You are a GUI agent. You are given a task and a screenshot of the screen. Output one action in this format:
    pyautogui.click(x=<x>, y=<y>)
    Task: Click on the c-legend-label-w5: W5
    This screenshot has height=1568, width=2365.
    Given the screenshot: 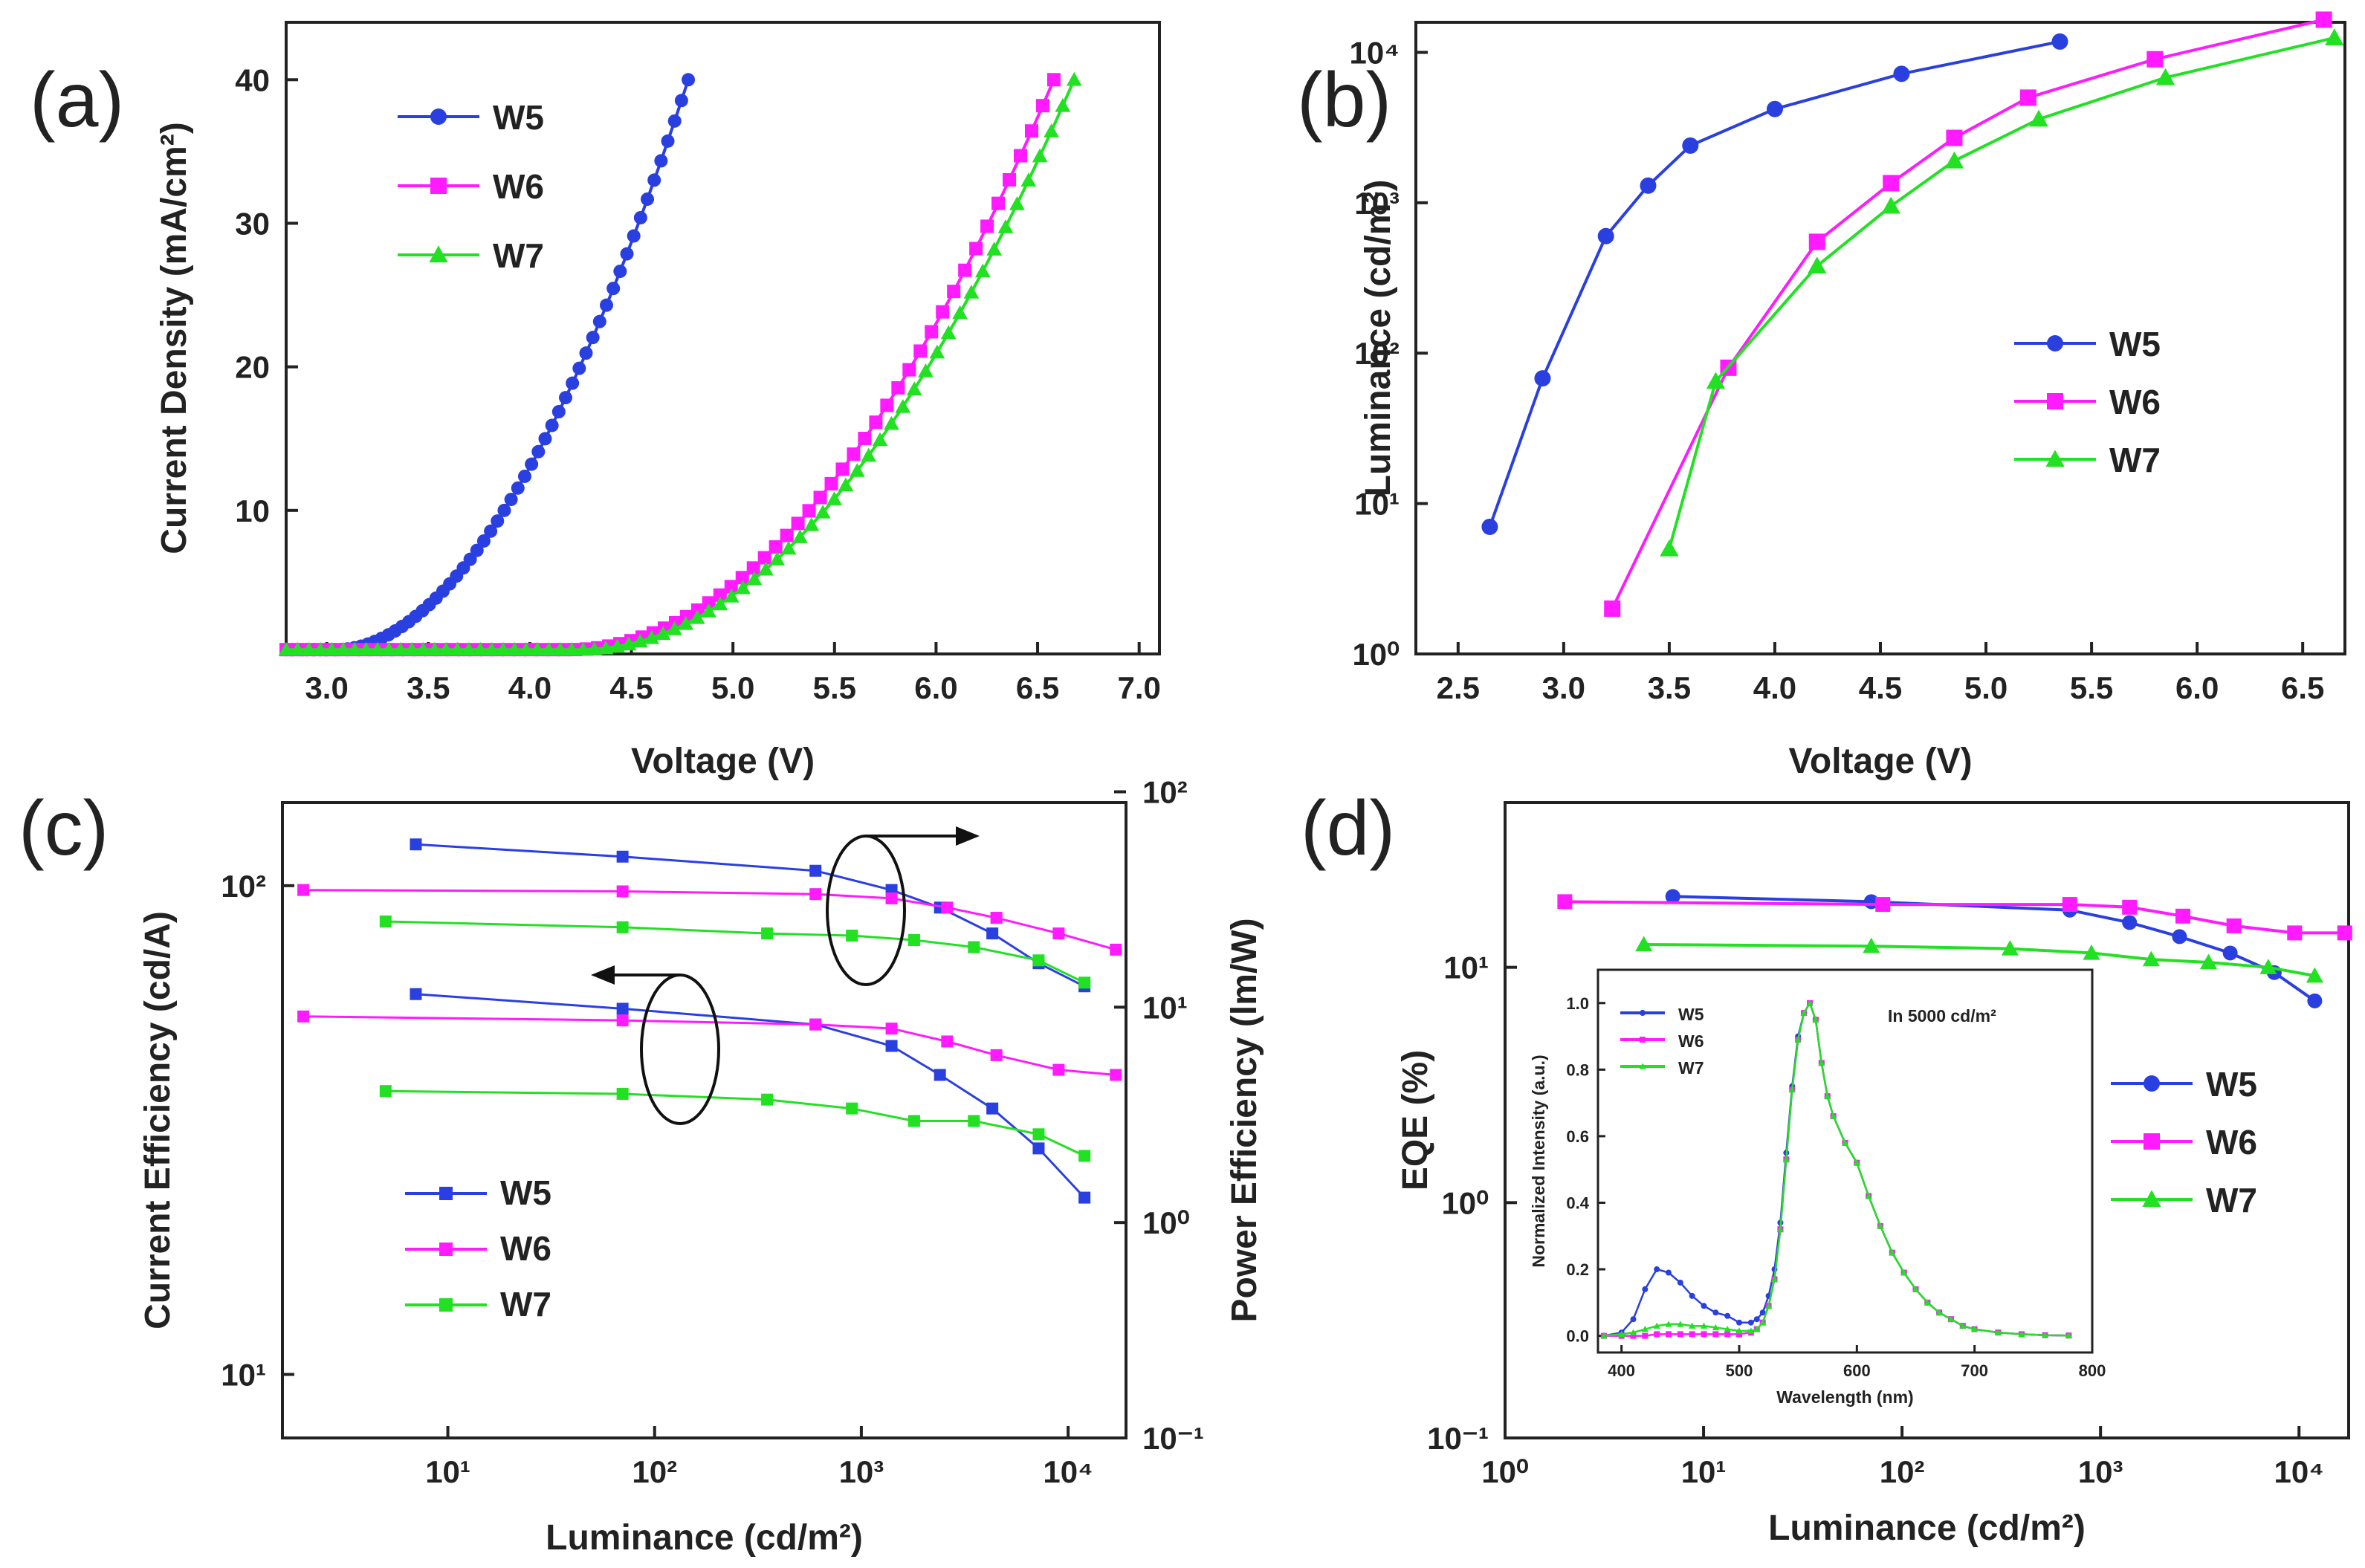 What is the action you would take?
    pyautogui.click(x=525, y=1192)
    